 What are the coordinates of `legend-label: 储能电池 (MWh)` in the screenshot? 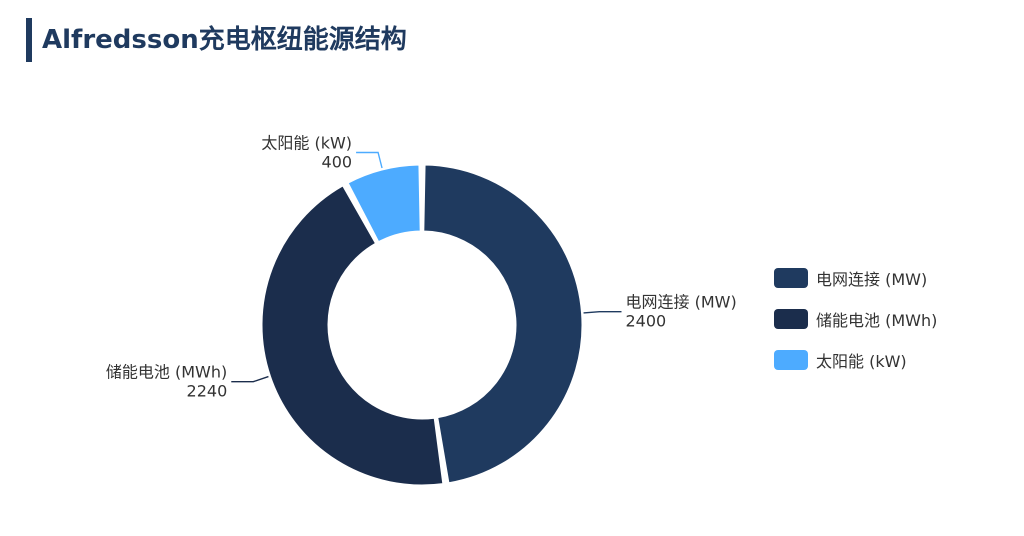 It's located at (877, 320).